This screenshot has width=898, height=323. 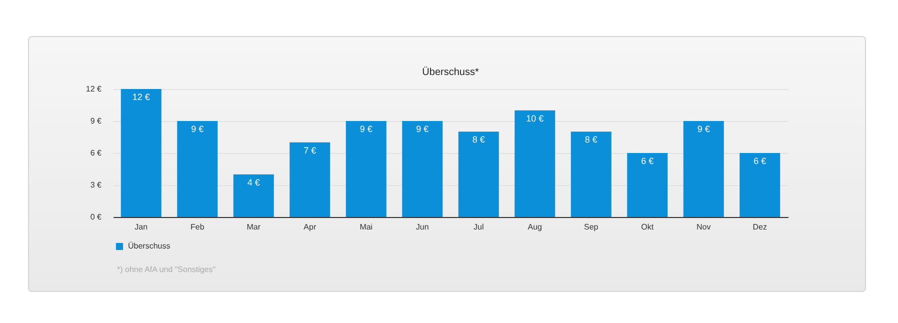 I want to click on data-label: 7 €, so click(x=310, y=150).